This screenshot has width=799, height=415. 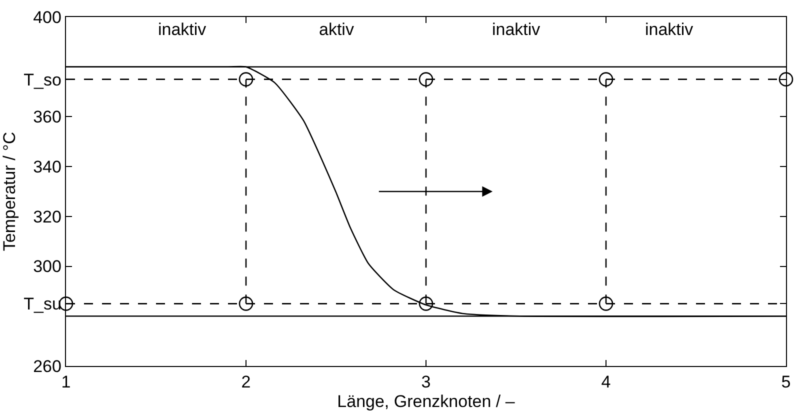 What do you see at coordinates (47, 216) in the screenshot?
I see `y-tick-label: 320` at bounding box center [47, 216].